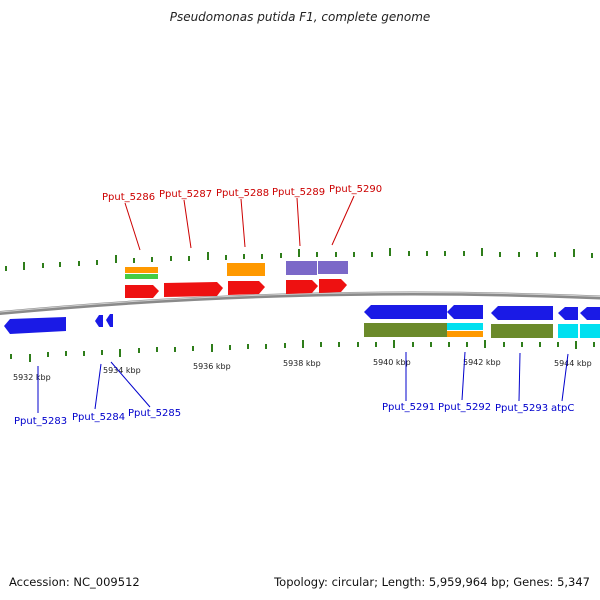  I want to click on gene-label-pput-5287: Pput_5287, so click(185, 194).